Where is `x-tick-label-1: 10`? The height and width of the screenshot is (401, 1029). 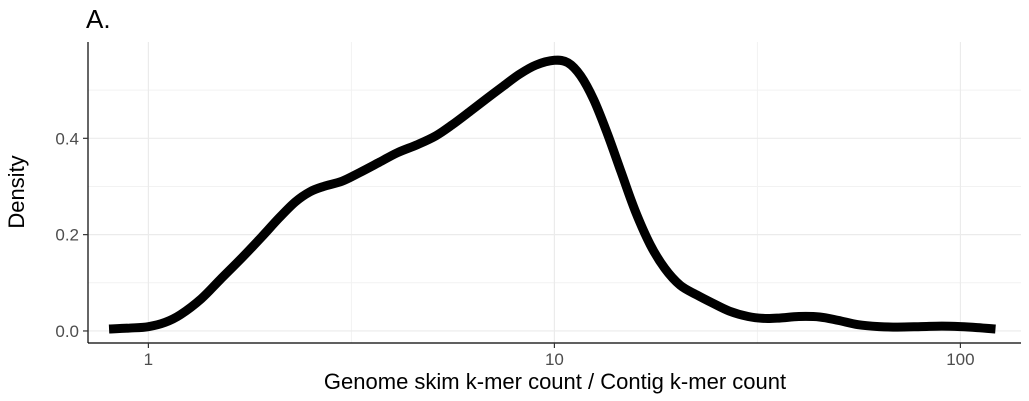
x-tick-label-1: 10 is located at coordinates (554, 359).